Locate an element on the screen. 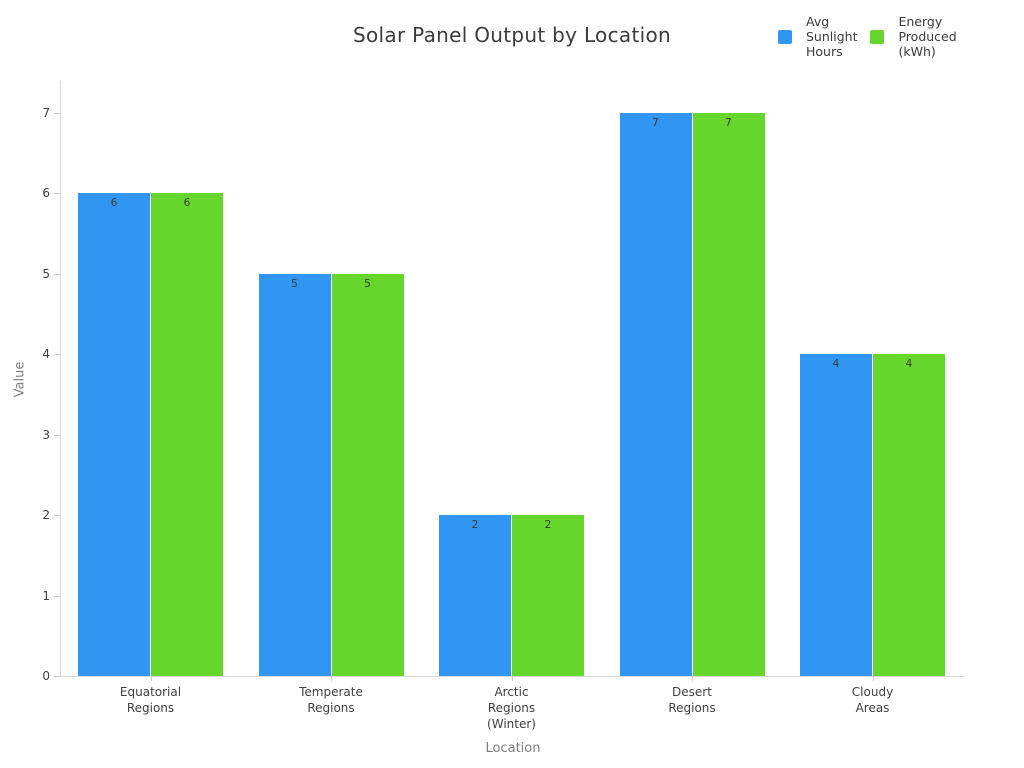 The image size is (1024, 768). x-category-label: Equatorial Regions is located at coordinates (150, 700).